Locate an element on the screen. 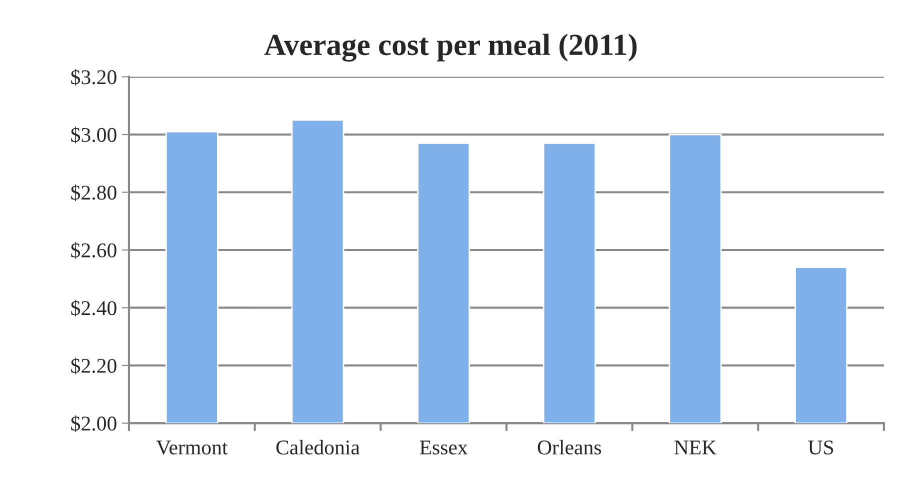 The width and height of the screenshot is (902, 502). chart-title: Average cost per meal (2011) is located at coordinates (450, 48).